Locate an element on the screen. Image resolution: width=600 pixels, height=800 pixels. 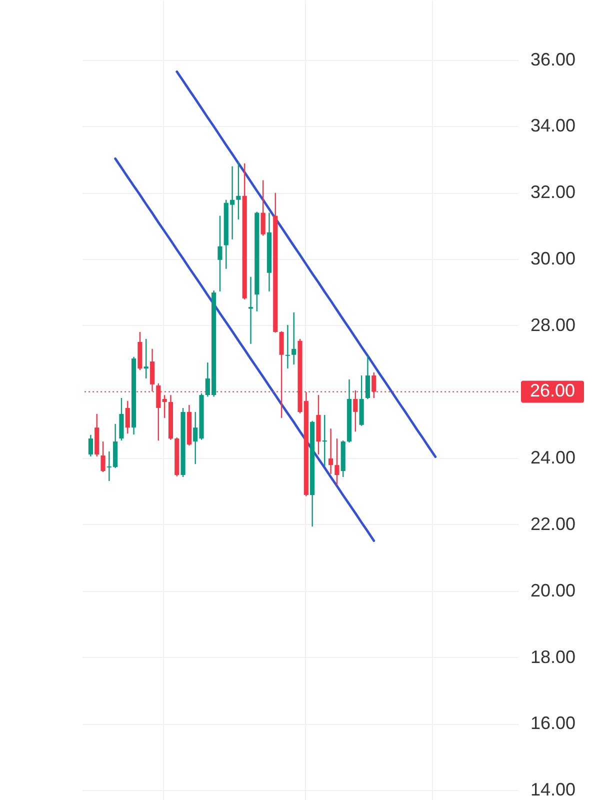
y-tick-label: 22.00 is located at coordinates (553, 524).